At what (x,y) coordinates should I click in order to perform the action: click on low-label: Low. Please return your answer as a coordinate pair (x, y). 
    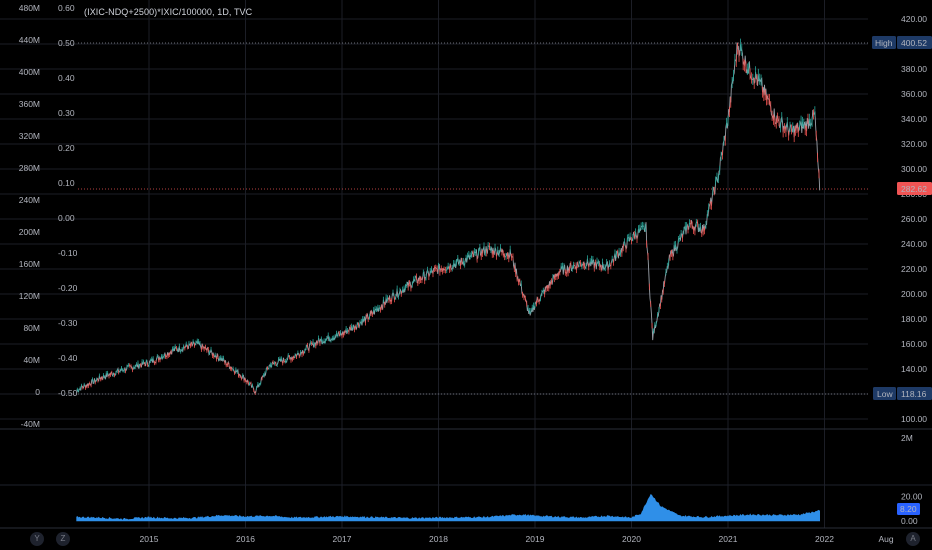
    Looking at the image, I should click on (885, 394).